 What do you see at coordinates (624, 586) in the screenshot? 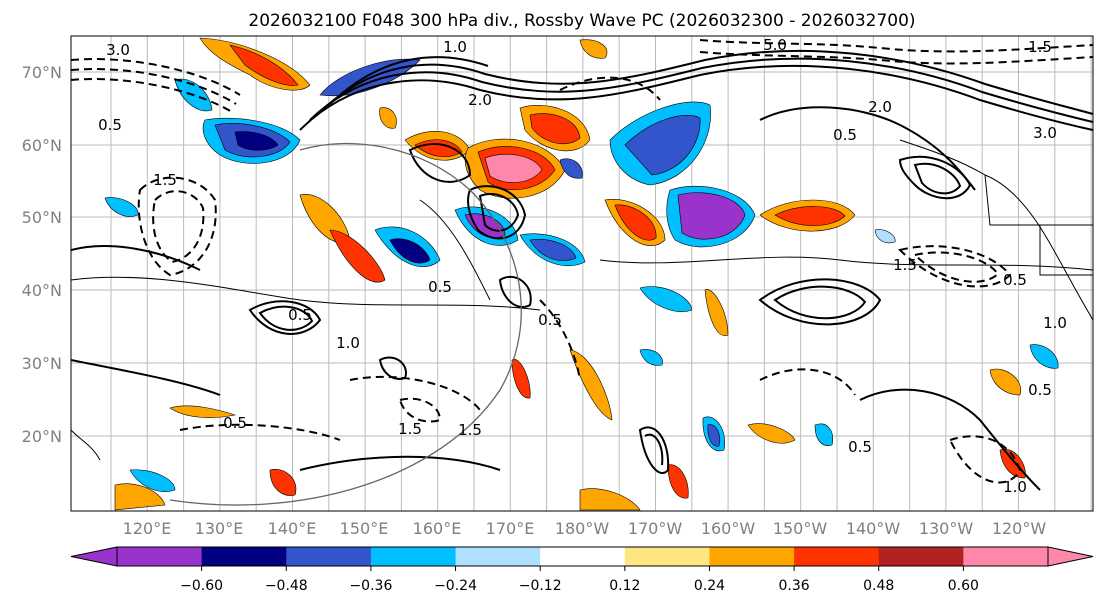
I see `colorbar-tick-label: 0.12` at bounding box center [624, 586].